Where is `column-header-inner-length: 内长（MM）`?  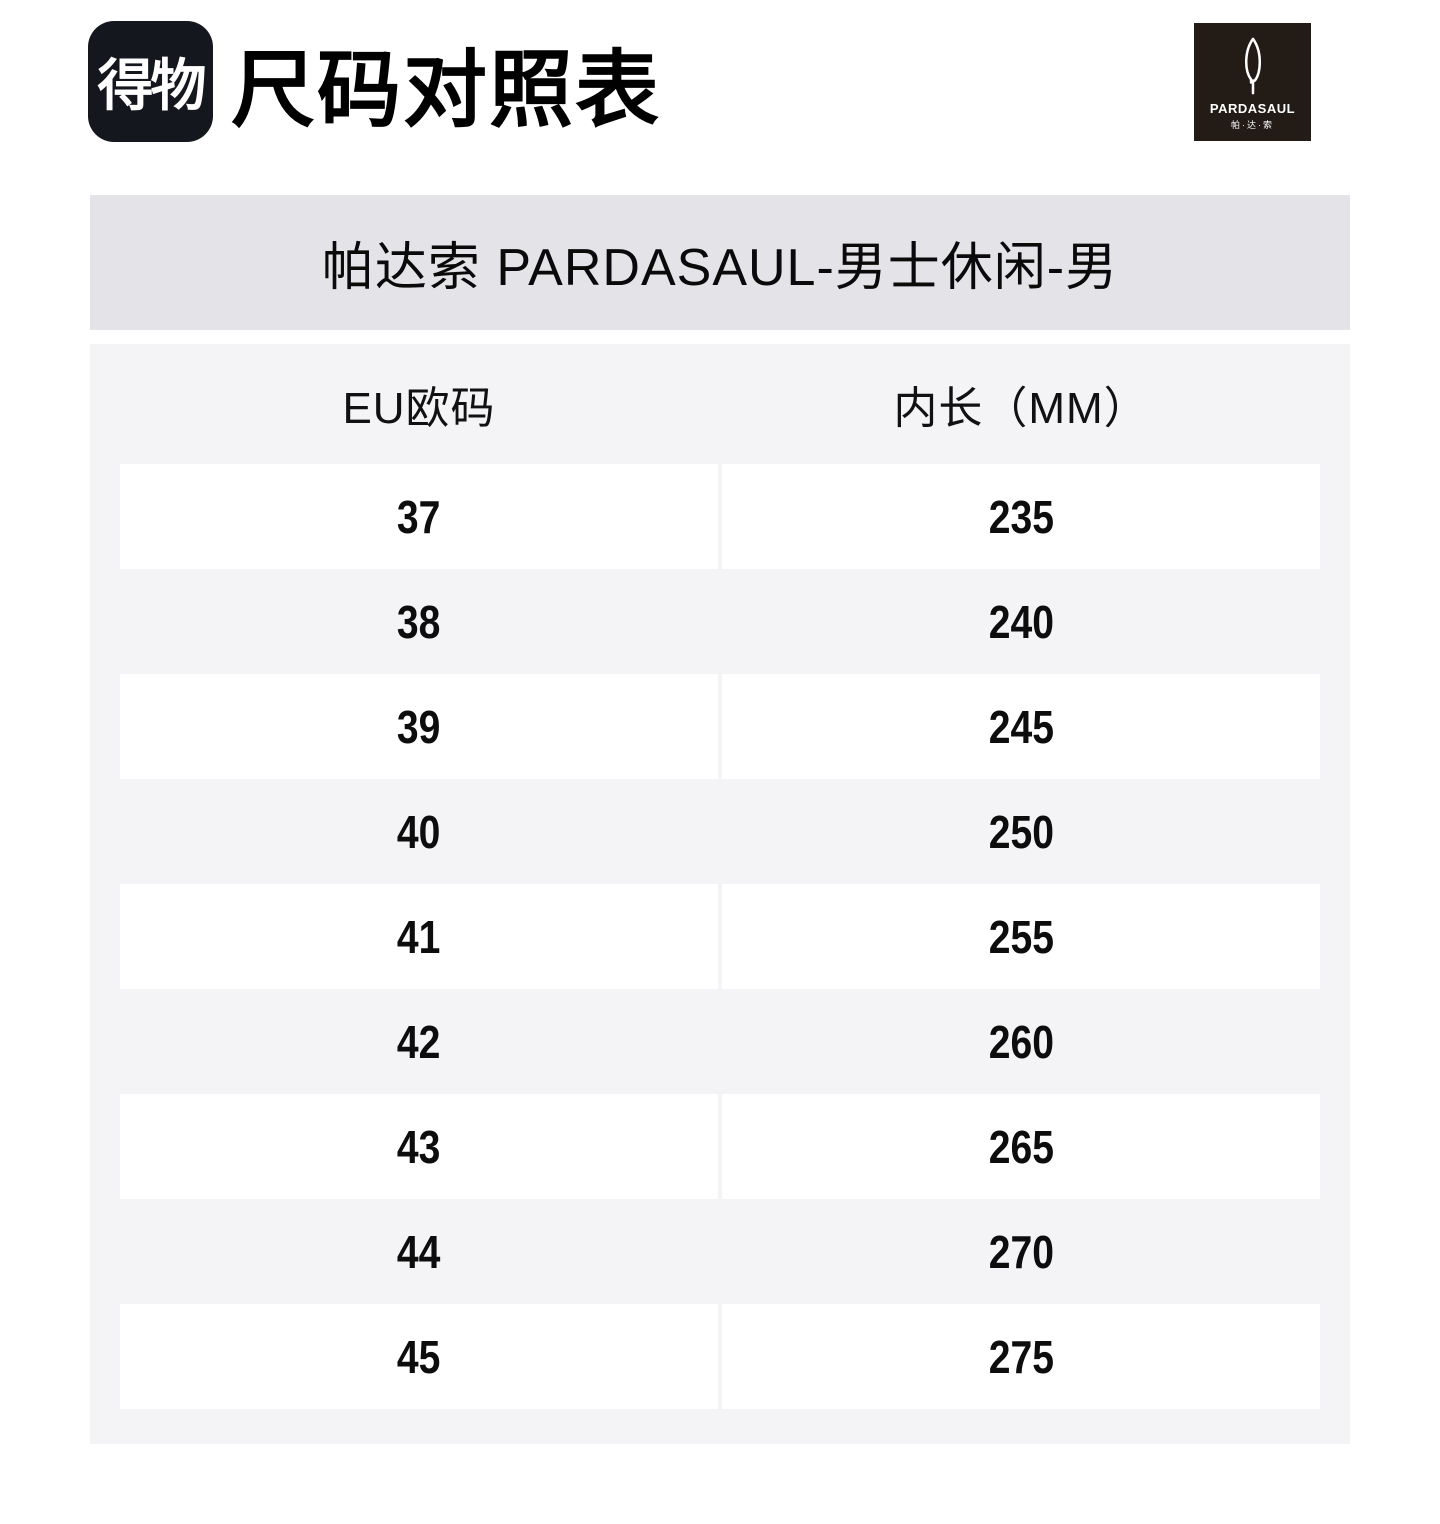 column-header-inner-length: 内长（MM） is located at coordinates (1021, 408).